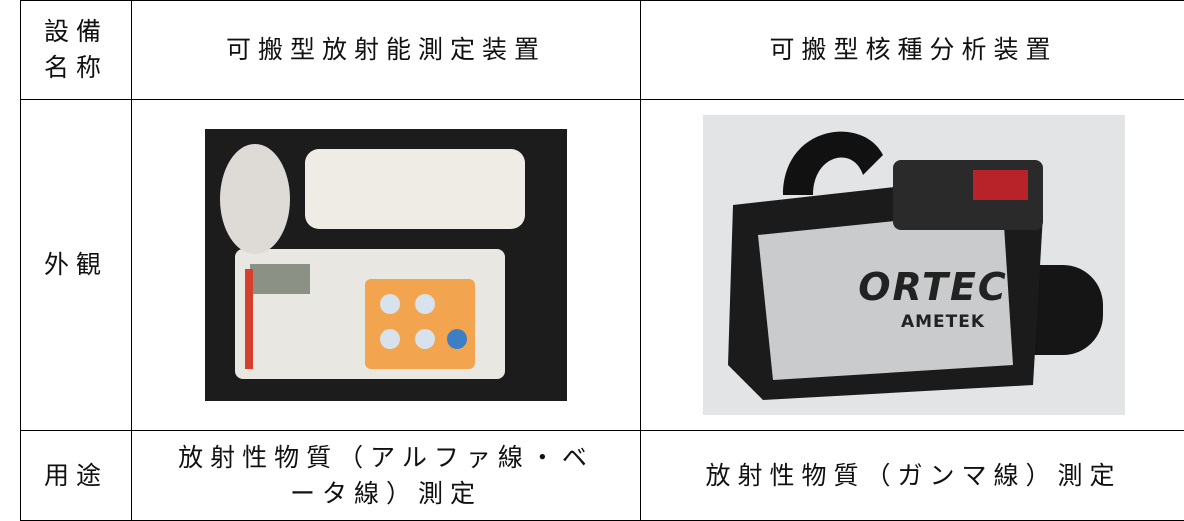  I want to click on usage-cell: 放射性物質（ガンマ線）測定, so click(912, 476).